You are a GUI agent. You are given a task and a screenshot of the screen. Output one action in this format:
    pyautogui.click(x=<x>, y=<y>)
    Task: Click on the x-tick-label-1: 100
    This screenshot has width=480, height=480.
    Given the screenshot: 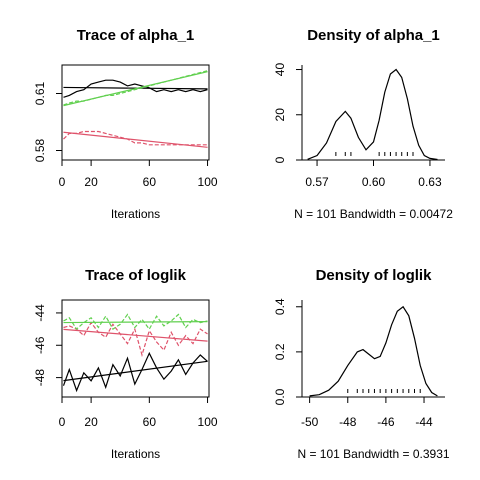 What is the action you would take?
    pyautogui.click(x=208, y=182)
    